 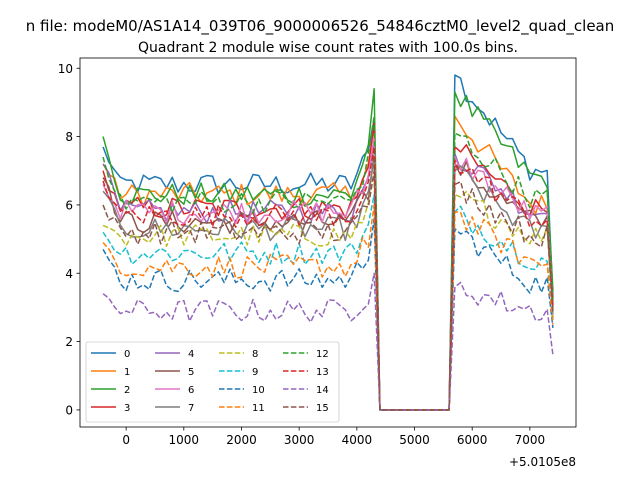 What do you see at coordinates (472, 440) in the screenshot?
I see `x-tick-label: 6000` at bounding box center [472, 440].